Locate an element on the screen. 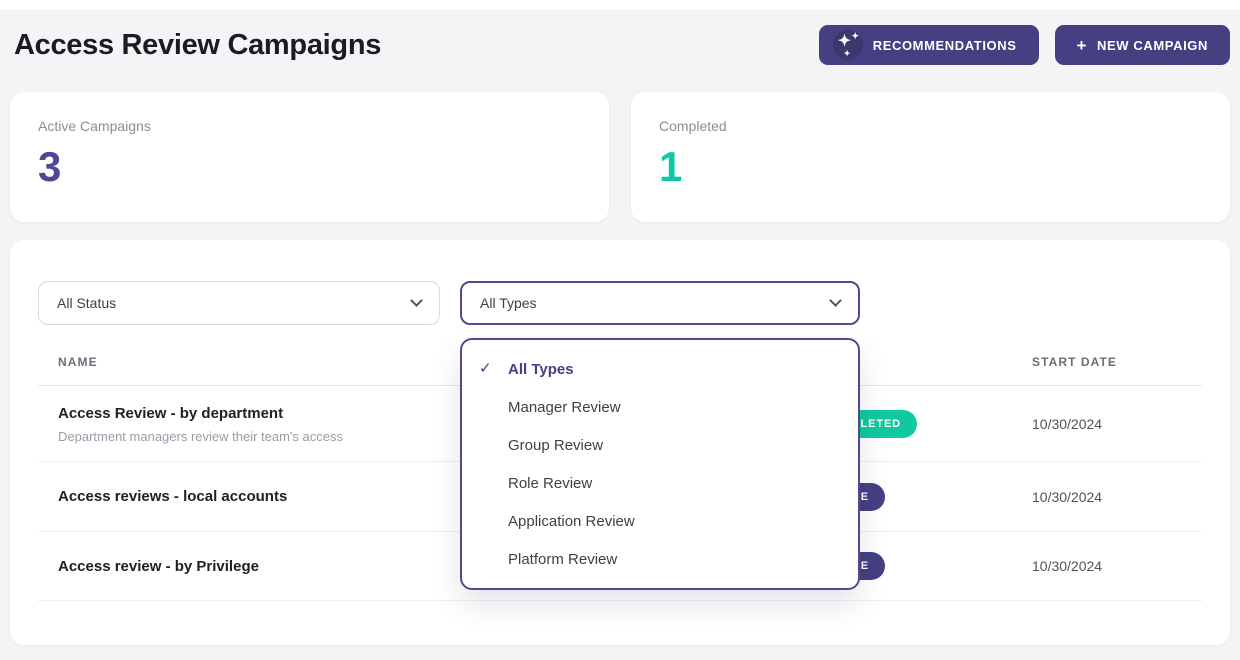  top-strip is located at coordinates (620, 5).